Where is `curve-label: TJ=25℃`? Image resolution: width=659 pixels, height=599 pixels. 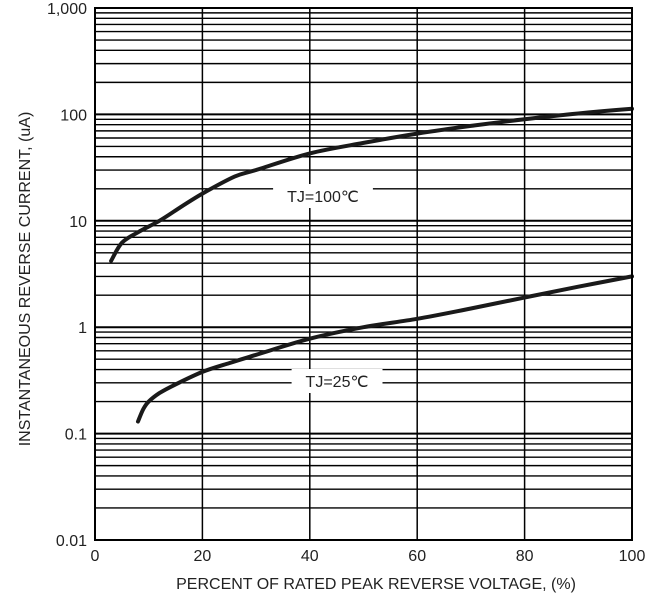 curve-label: TJ=25℃ is located at coordinates (337, 382).